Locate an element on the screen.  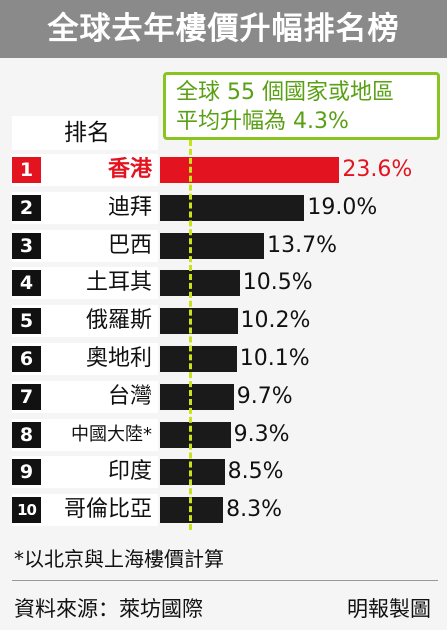
value-label: 10.5% is located at coordinates (277, 283).